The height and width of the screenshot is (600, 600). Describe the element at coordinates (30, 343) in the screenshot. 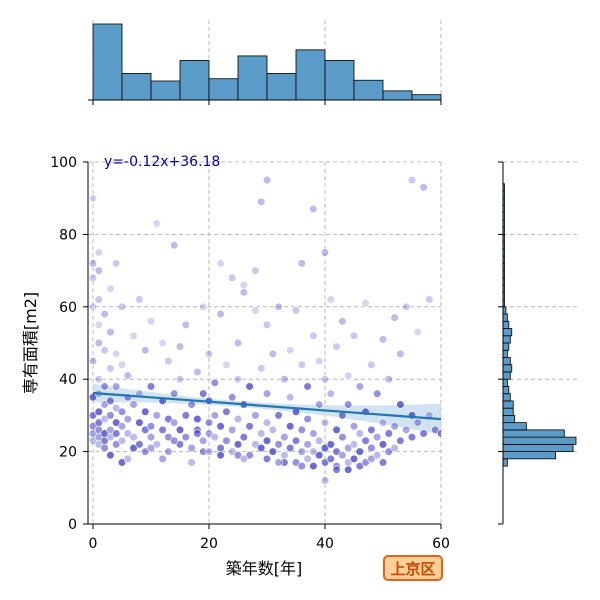

I see `y-axis-title: 専有面積[m2]` at that location.